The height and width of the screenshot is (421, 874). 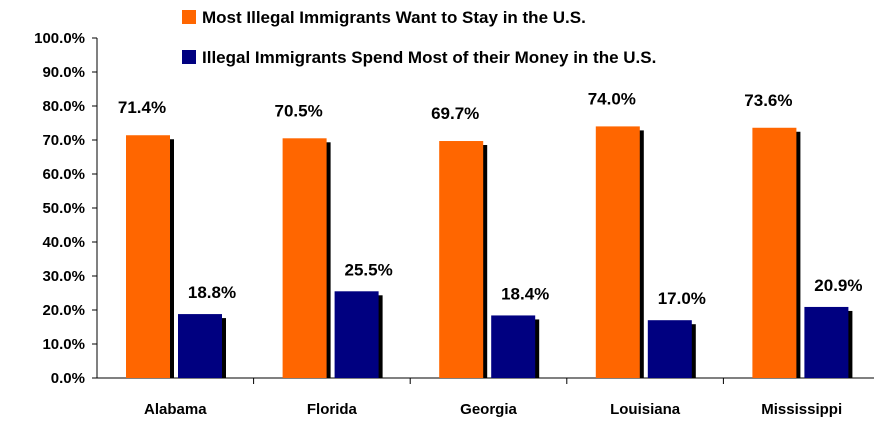 I want to click on y-tick-label: 80.0%, so click(x=63, y=106).